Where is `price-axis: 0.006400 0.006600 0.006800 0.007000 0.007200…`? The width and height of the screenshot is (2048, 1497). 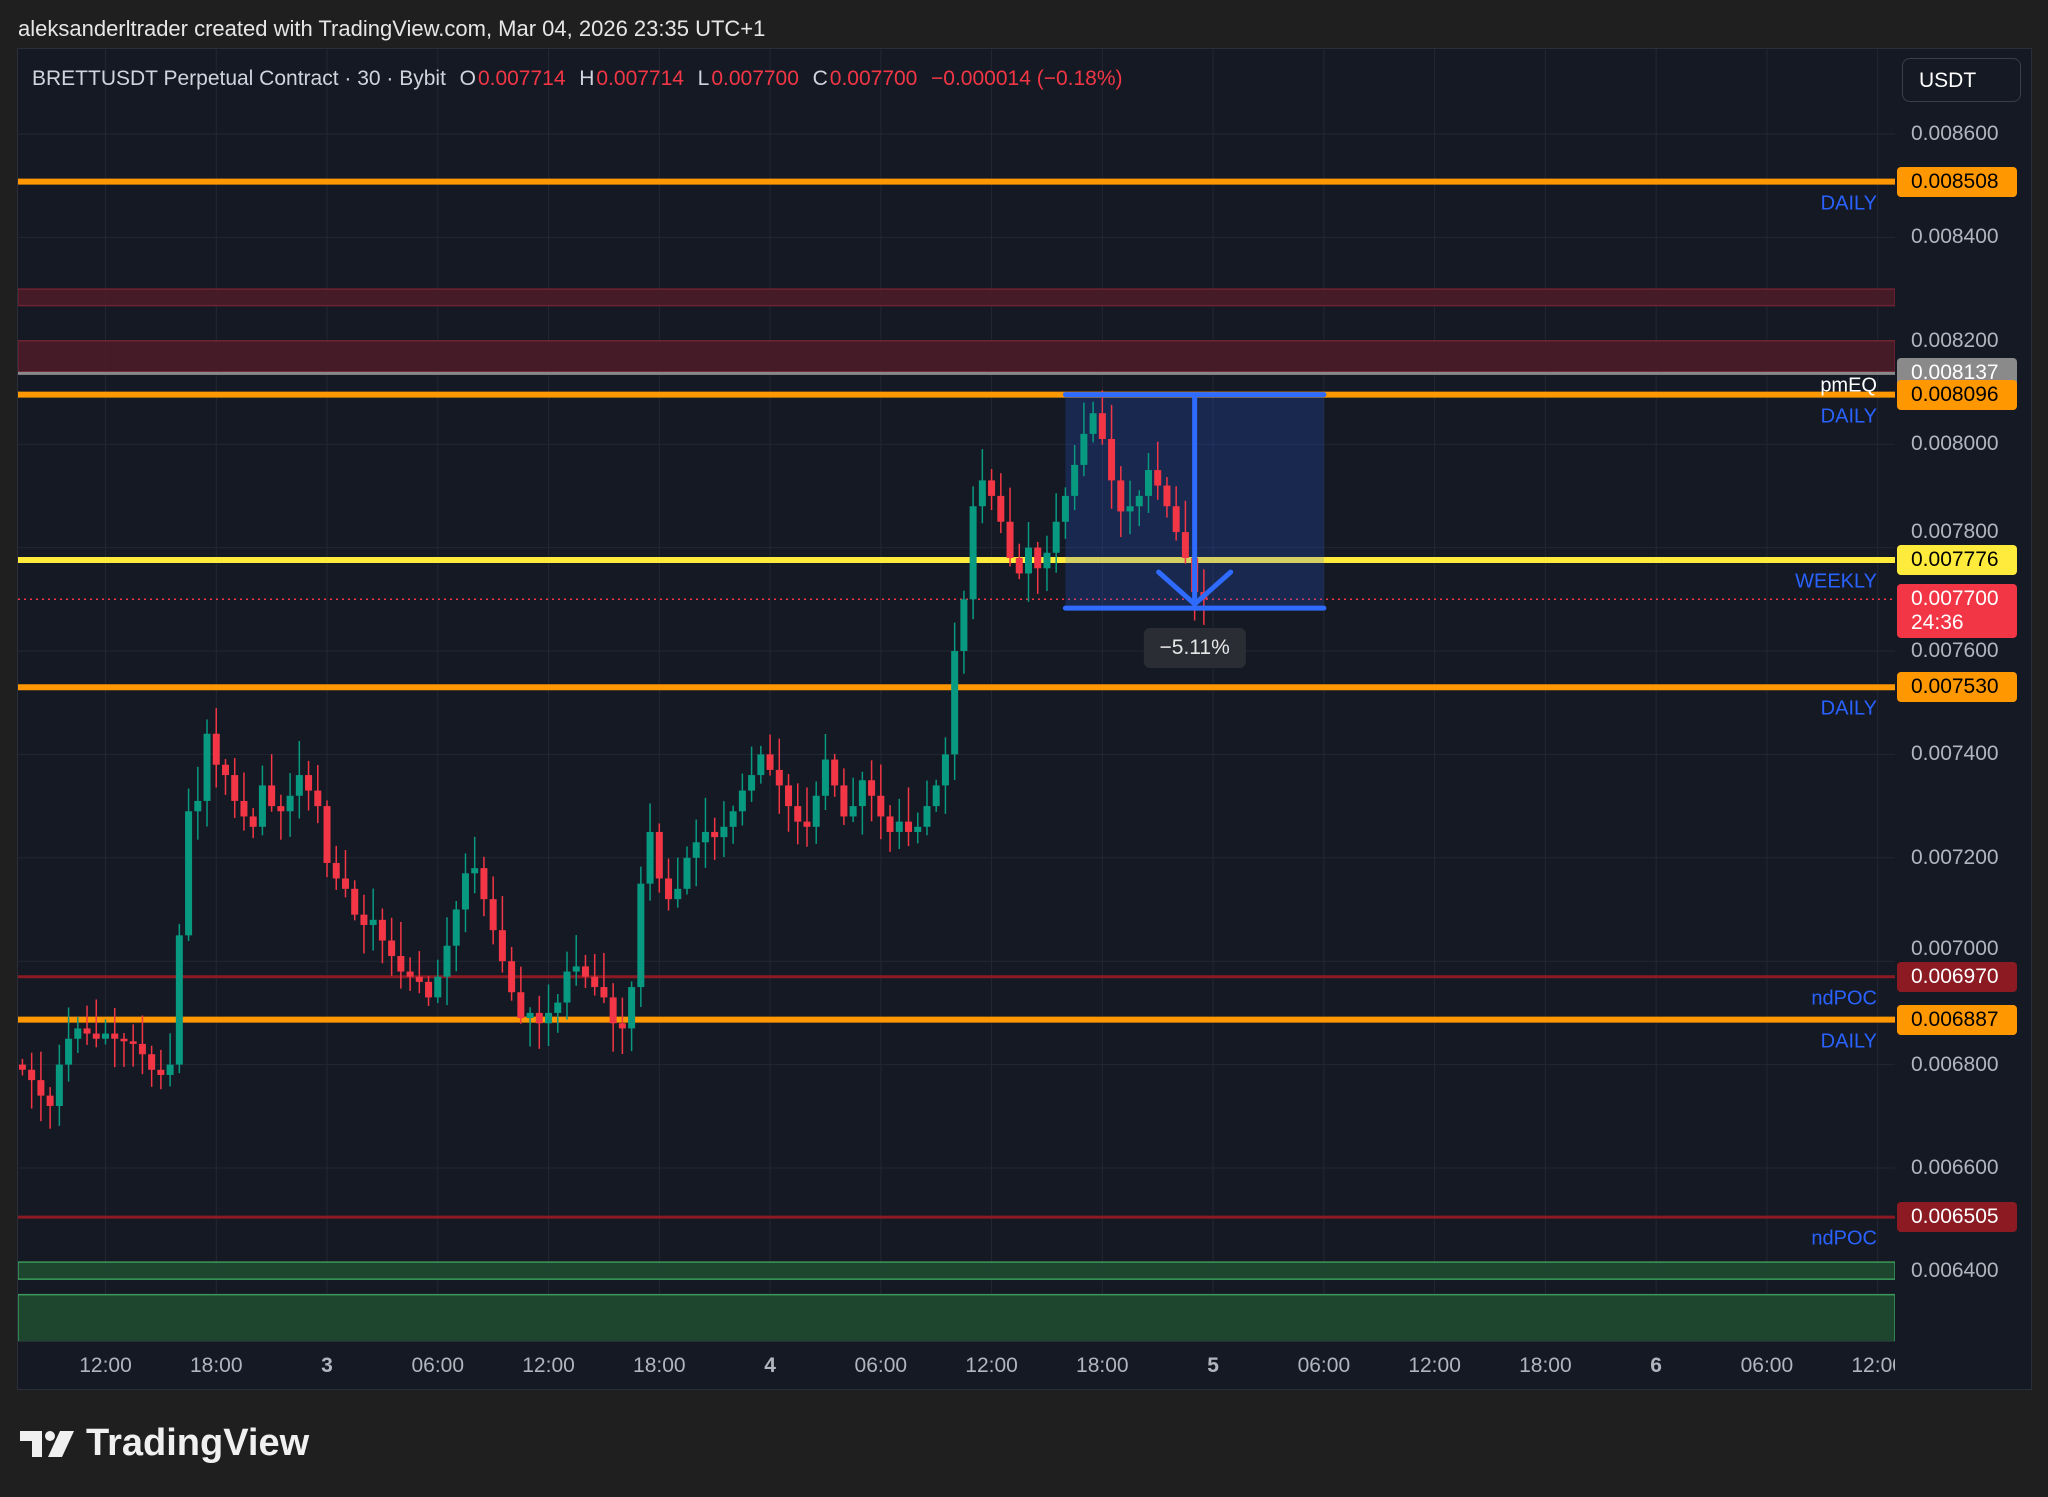
price-axis: 0.006400 0.006600 0.006800 0.007000 0.007200… is located at coordinates (1963, 719).